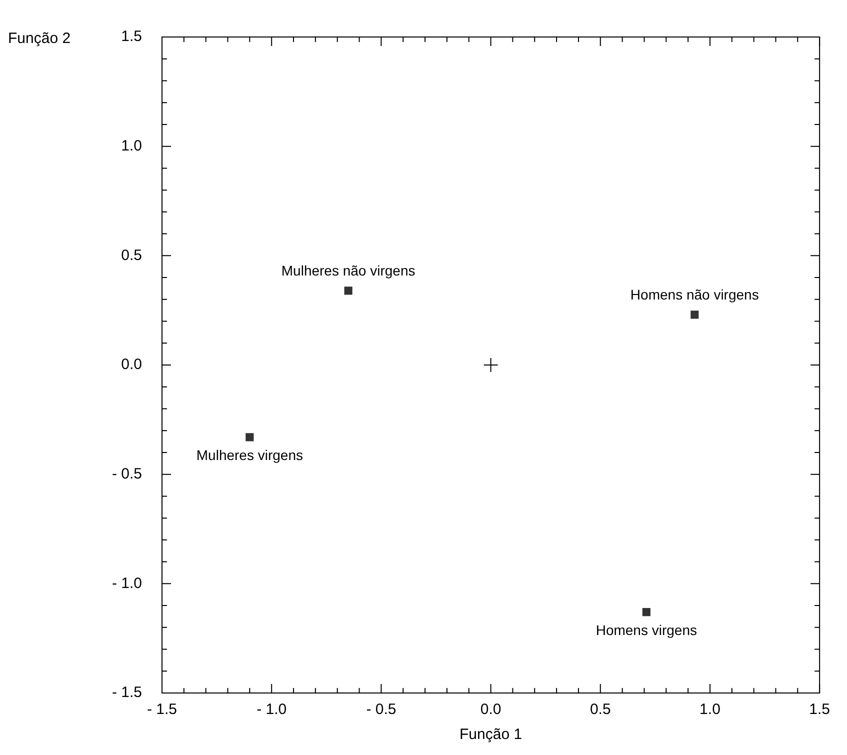  Describe the element at coordinates (710, 709) in the screenshot. I see `x-tick-label: 1.0` at that location.